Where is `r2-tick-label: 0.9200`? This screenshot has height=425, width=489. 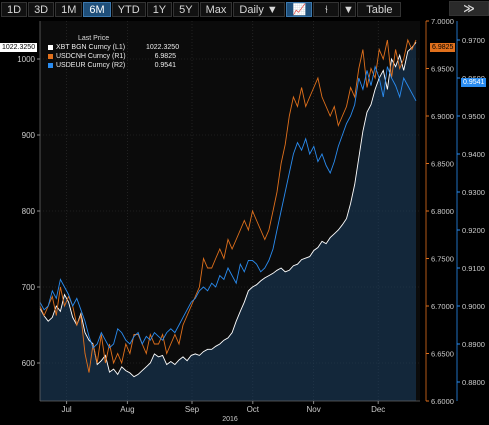
r2-tick-label: 0.9200 is located at coordinates (473, 230).